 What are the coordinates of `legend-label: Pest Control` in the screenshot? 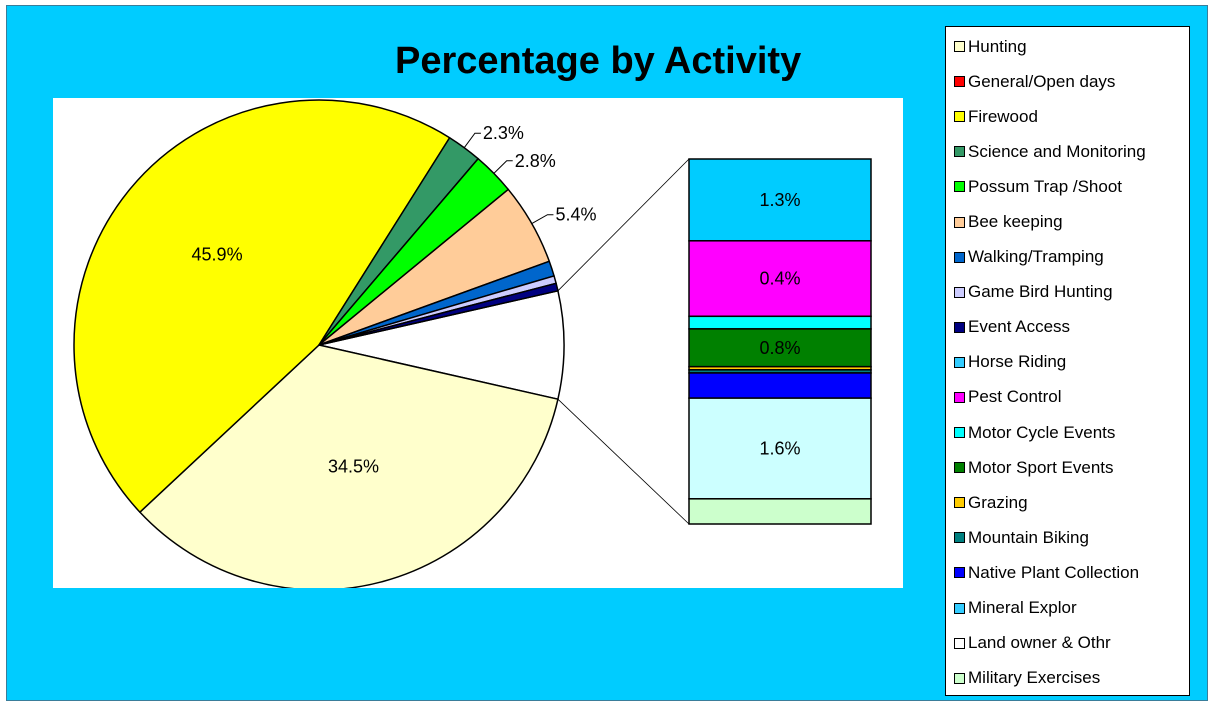 It's located at (1015, 397).